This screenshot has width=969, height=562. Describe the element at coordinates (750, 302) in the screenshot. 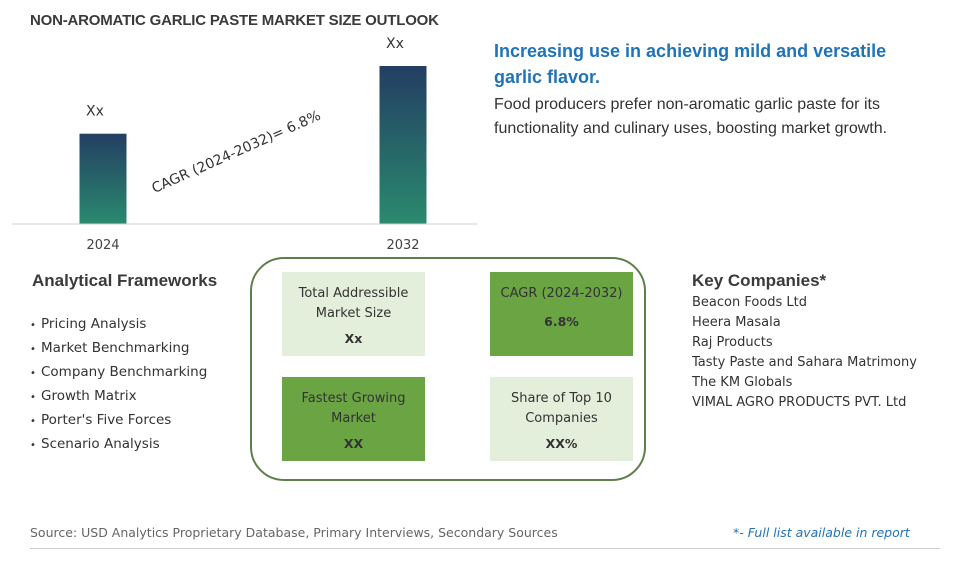

I see `list-item: Beacon Foods Ltd` at that location.